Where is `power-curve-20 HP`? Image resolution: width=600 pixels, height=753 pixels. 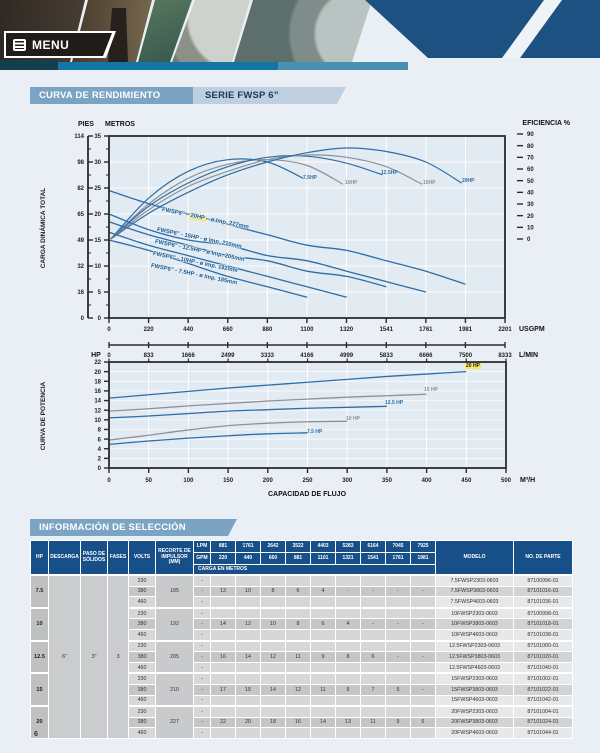
power-curve-20 HP is located at coordinates (287, 384).